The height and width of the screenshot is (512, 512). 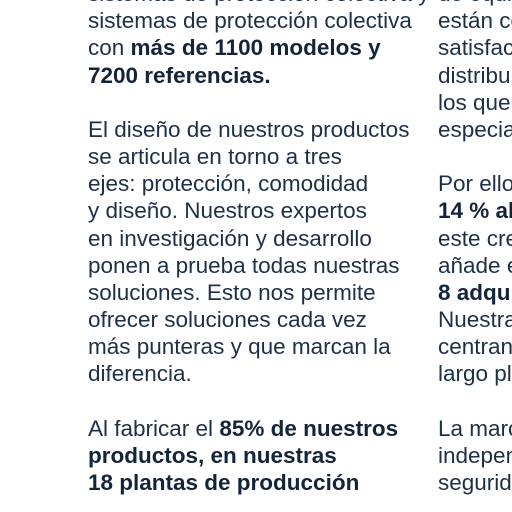 I want to click on text-line: de equipos, so click(x=475, y=3).